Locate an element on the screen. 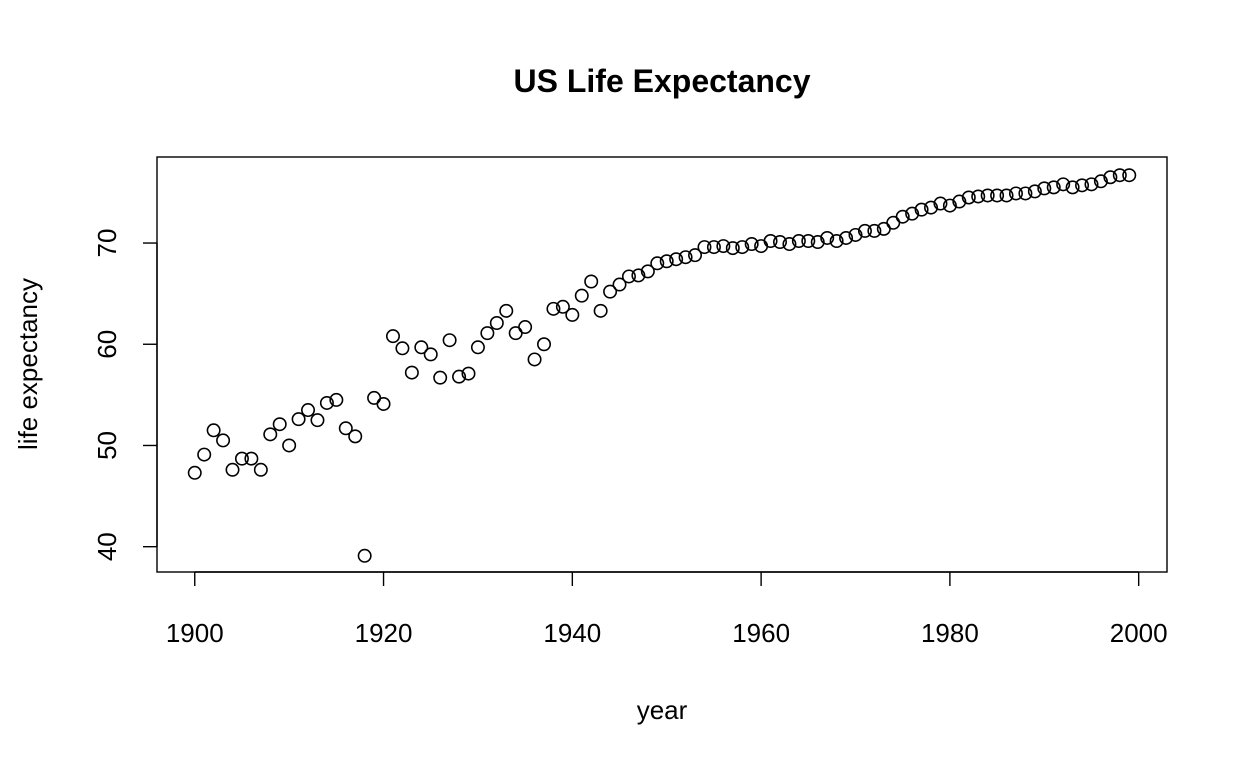 The width and height of the screenshot is (1248, 768). x-tick-label: 1940 is located at coordinates (572, 633).